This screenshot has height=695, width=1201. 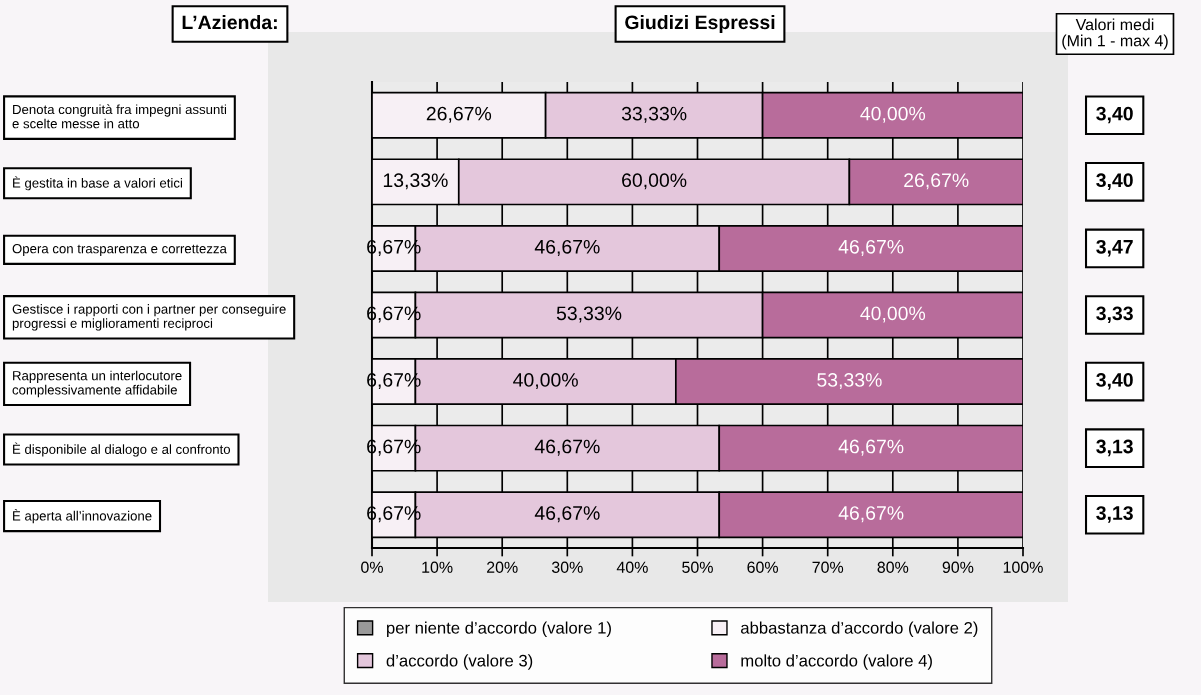 I want to click on y-tick-label: È gestita in base a valori etici, so click(x=97, y=183).